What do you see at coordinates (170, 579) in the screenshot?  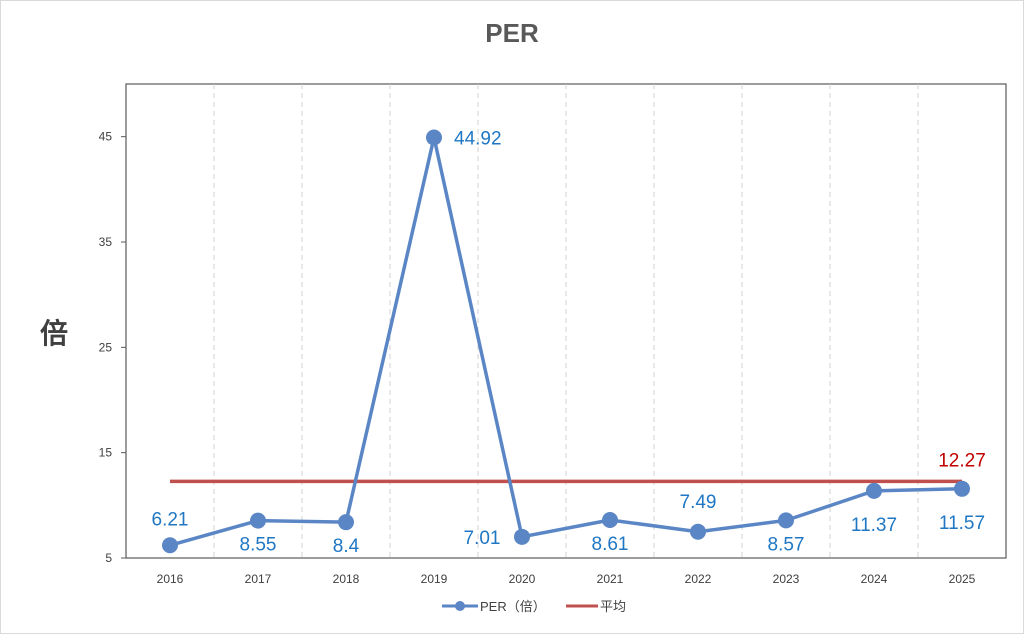 I see `x-tick-label: 2016` at bounding box center [170, 579].